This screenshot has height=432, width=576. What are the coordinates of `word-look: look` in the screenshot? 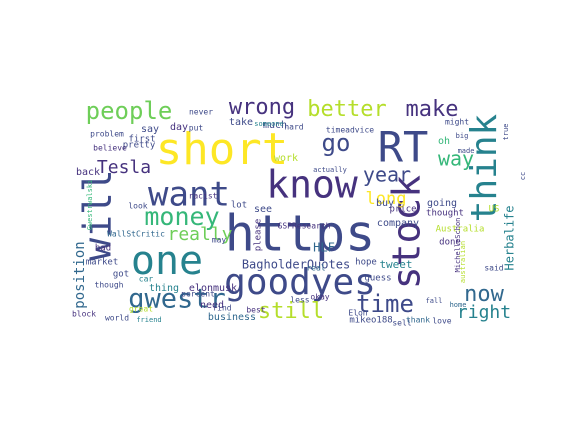 It's located at (137, 206).